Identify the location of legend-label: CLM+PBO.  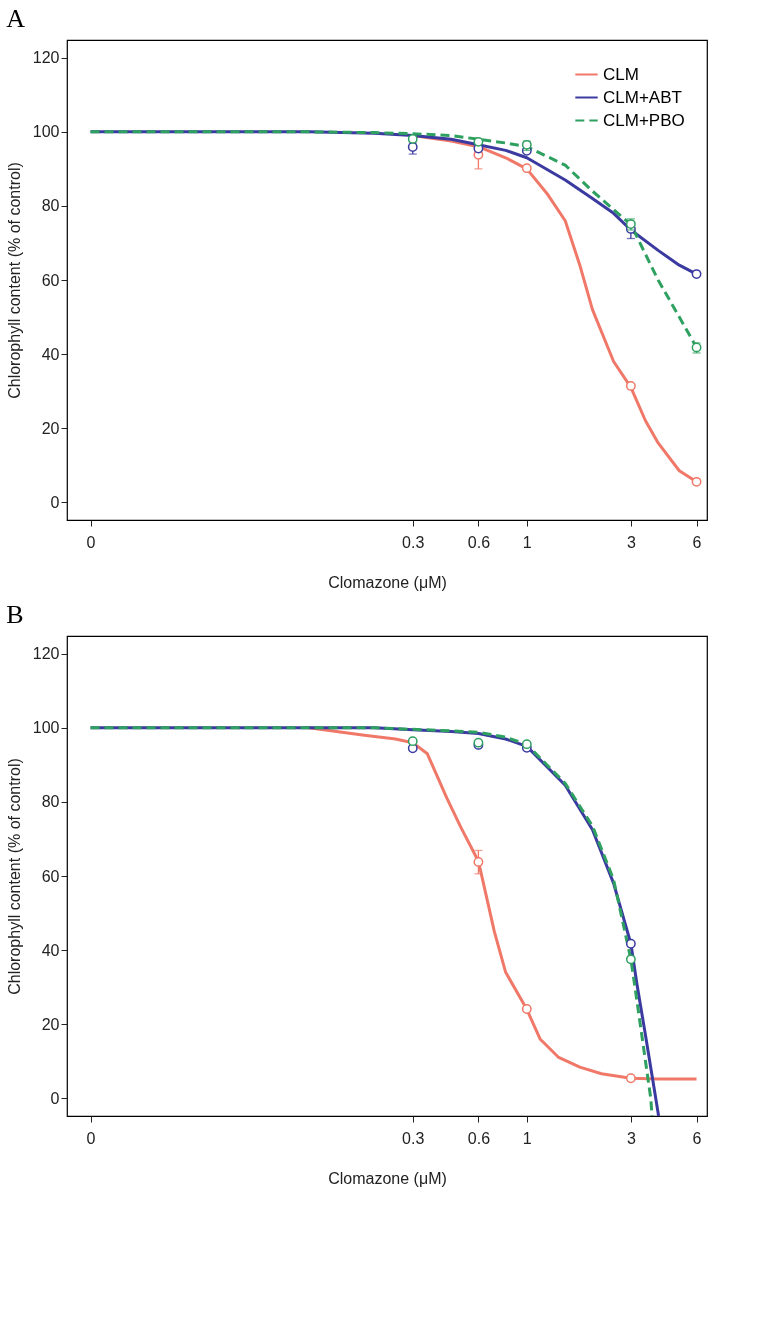
(644, 120).